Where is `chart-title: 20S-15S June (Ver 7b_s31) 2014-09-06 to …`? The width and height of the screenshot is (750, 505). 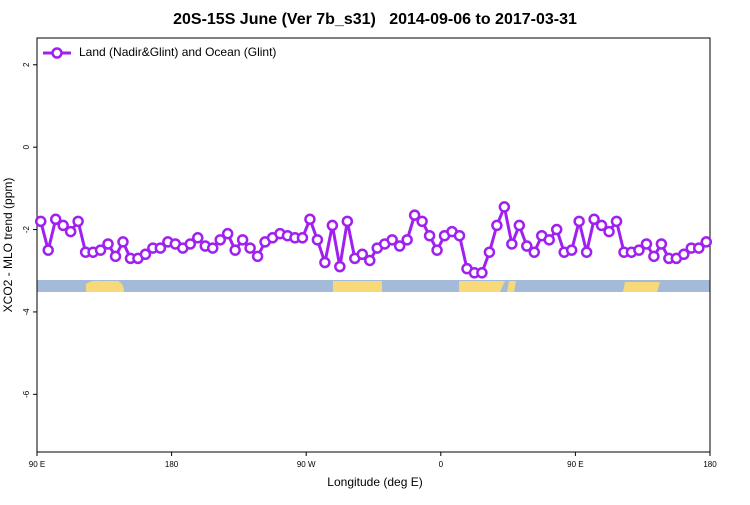
chart-title: 20S-15S June (Ver 7b_s31) 2014-09-06 to … is located at coordinates (375, 19).